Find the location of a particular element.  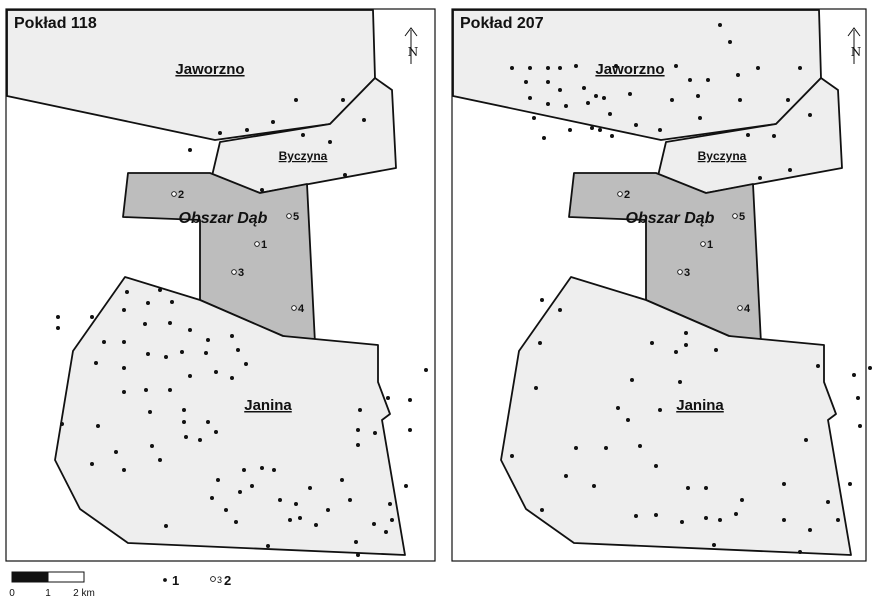

area-label-byczyna: Byczyna is located at coordinates (303, 156).